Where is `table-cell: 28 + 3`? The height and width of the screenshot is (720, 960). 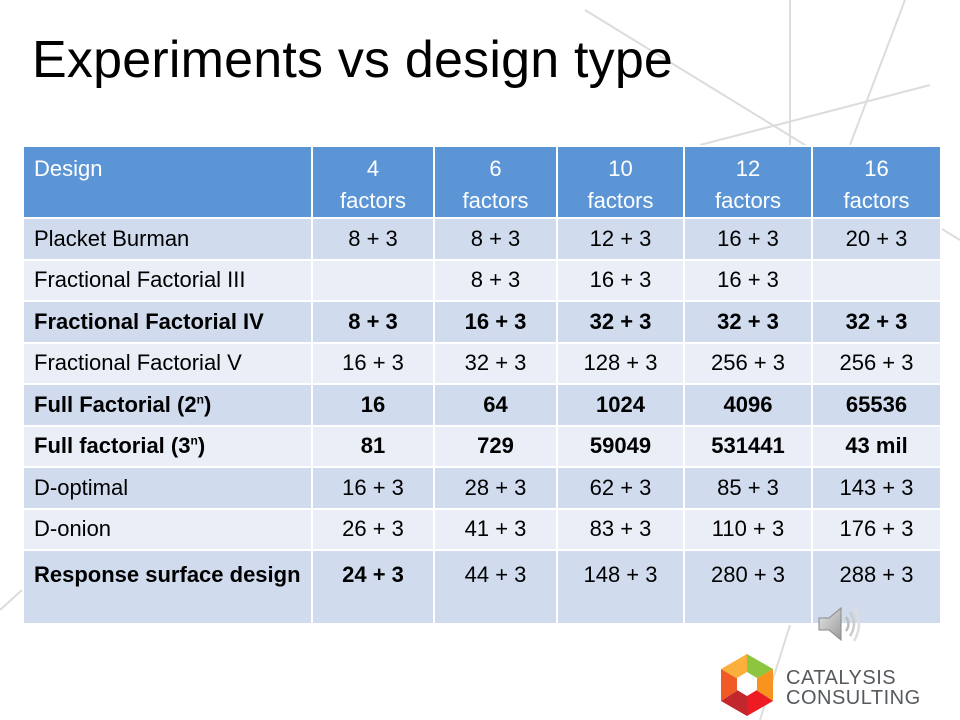
table-cell: 28 + 3 is located at coordinates (495, 488).